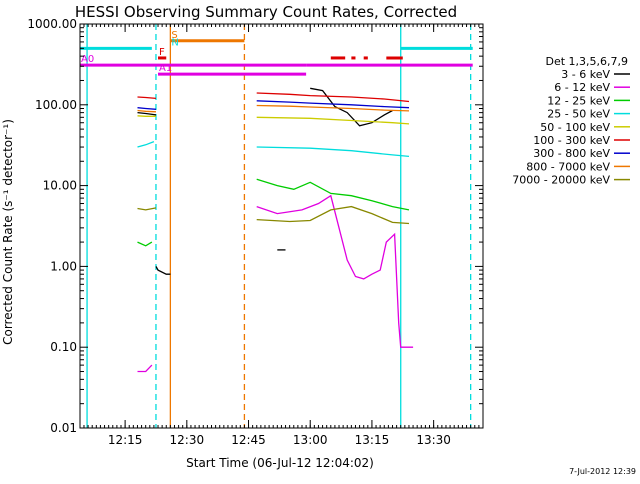 The image size is (640, 484). I want to click on x-tick-label: 13:00, so click(310, 440).